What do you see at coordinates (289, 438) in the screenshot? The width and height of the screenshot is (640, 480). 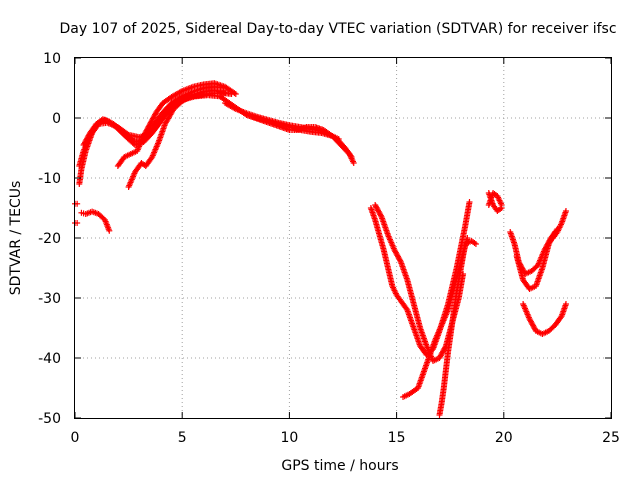 I see `x-tick-label: 10` at bounding box center [289, 438].